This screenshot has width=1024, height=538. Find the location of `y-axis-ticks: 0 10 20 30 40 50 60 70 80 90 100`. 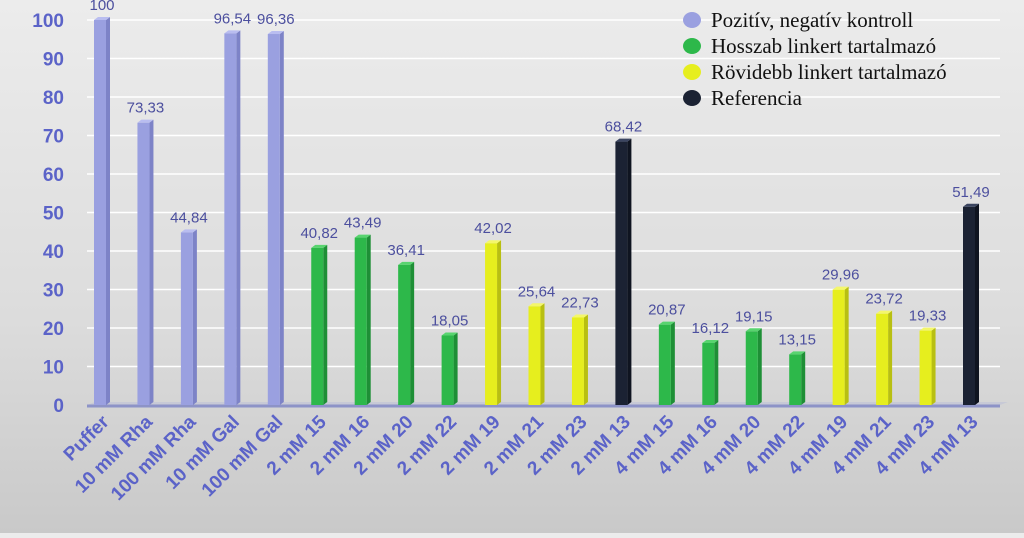

y-axis-ticks: 0 10 20 30 40 50 60 70 80 90 100 is located at coordinates (48, 214).